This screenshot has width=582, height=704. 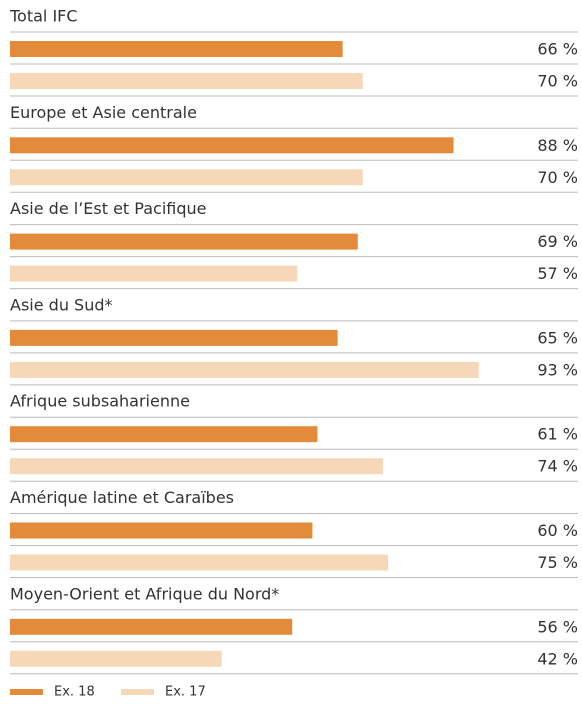 I want to click on category-label: Asie de l’Est et Pacifique, so click(x=108, y=208).